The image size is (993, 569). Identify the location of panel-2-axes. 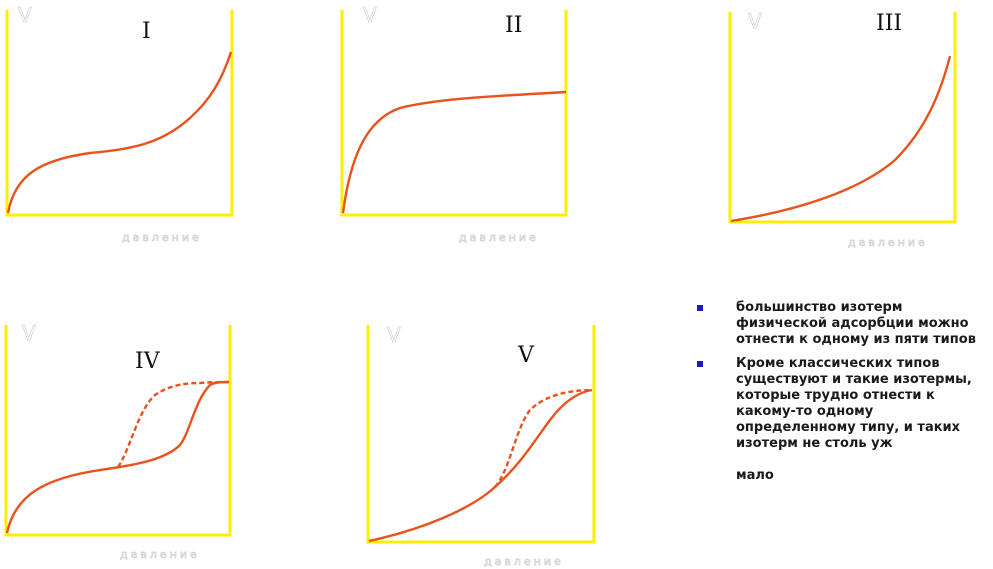
(454, 113).